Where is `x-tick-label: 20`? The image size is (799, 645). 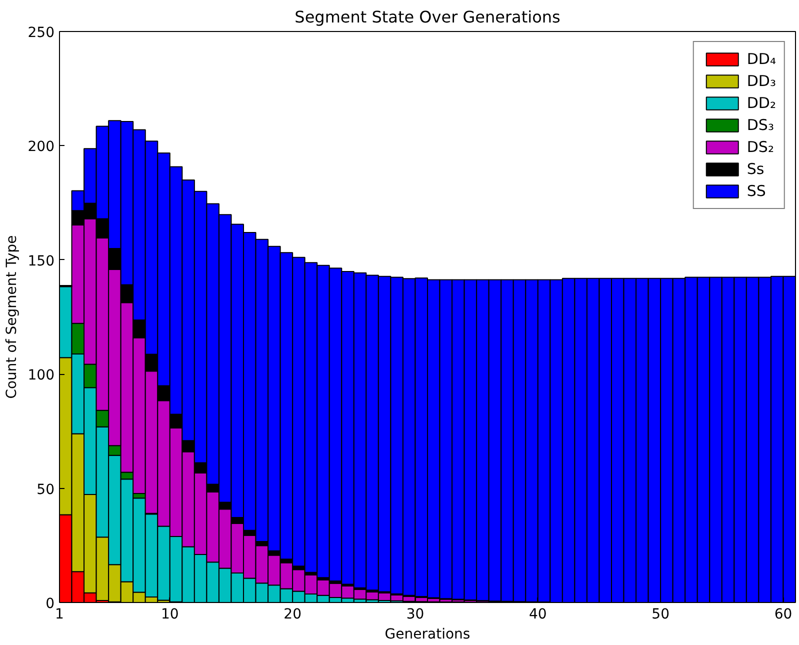 x-tick-label: 20 is located at coordinates (293, 614).